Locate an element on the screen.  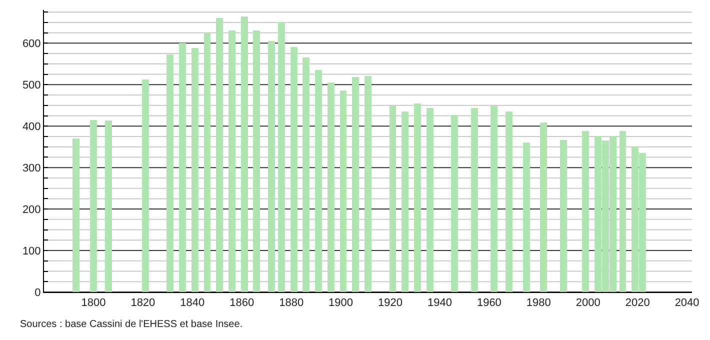
x-tick-label: 2040 is located at coordinates (687, 303).